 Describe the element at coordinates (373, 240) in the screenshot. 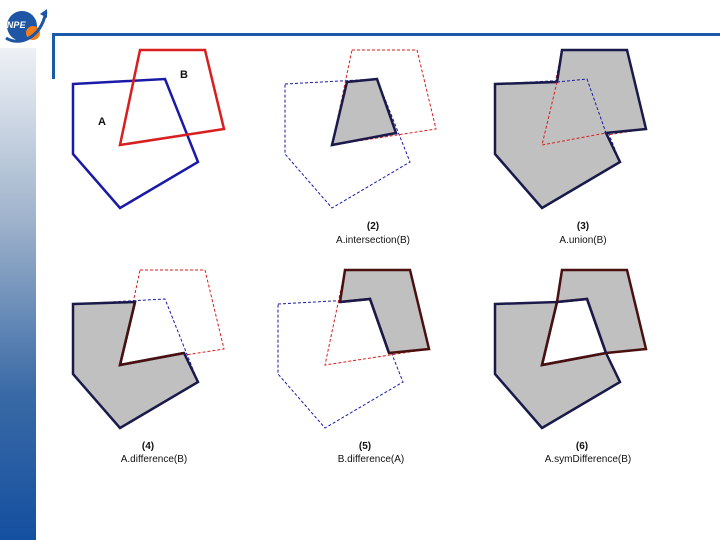

I see `caption: A.intersection(B)` at that location.